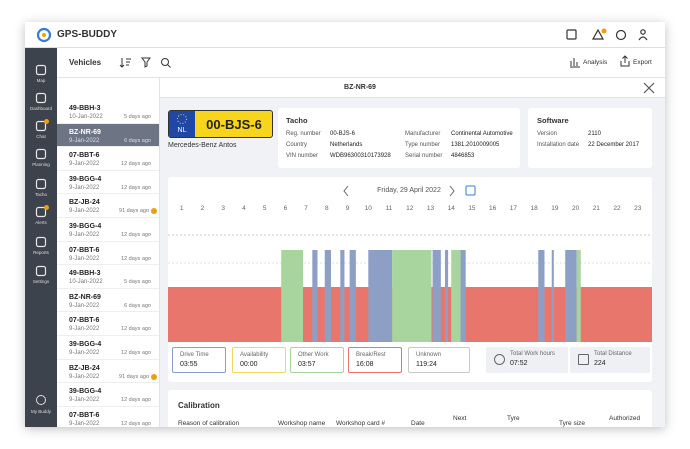 This screenshot has width=690, height=449. What do you see at coordinates (527, 360) in the screenshot?
I see `total-box: Total Work hours 07:52` at bounding box center [527, 360].